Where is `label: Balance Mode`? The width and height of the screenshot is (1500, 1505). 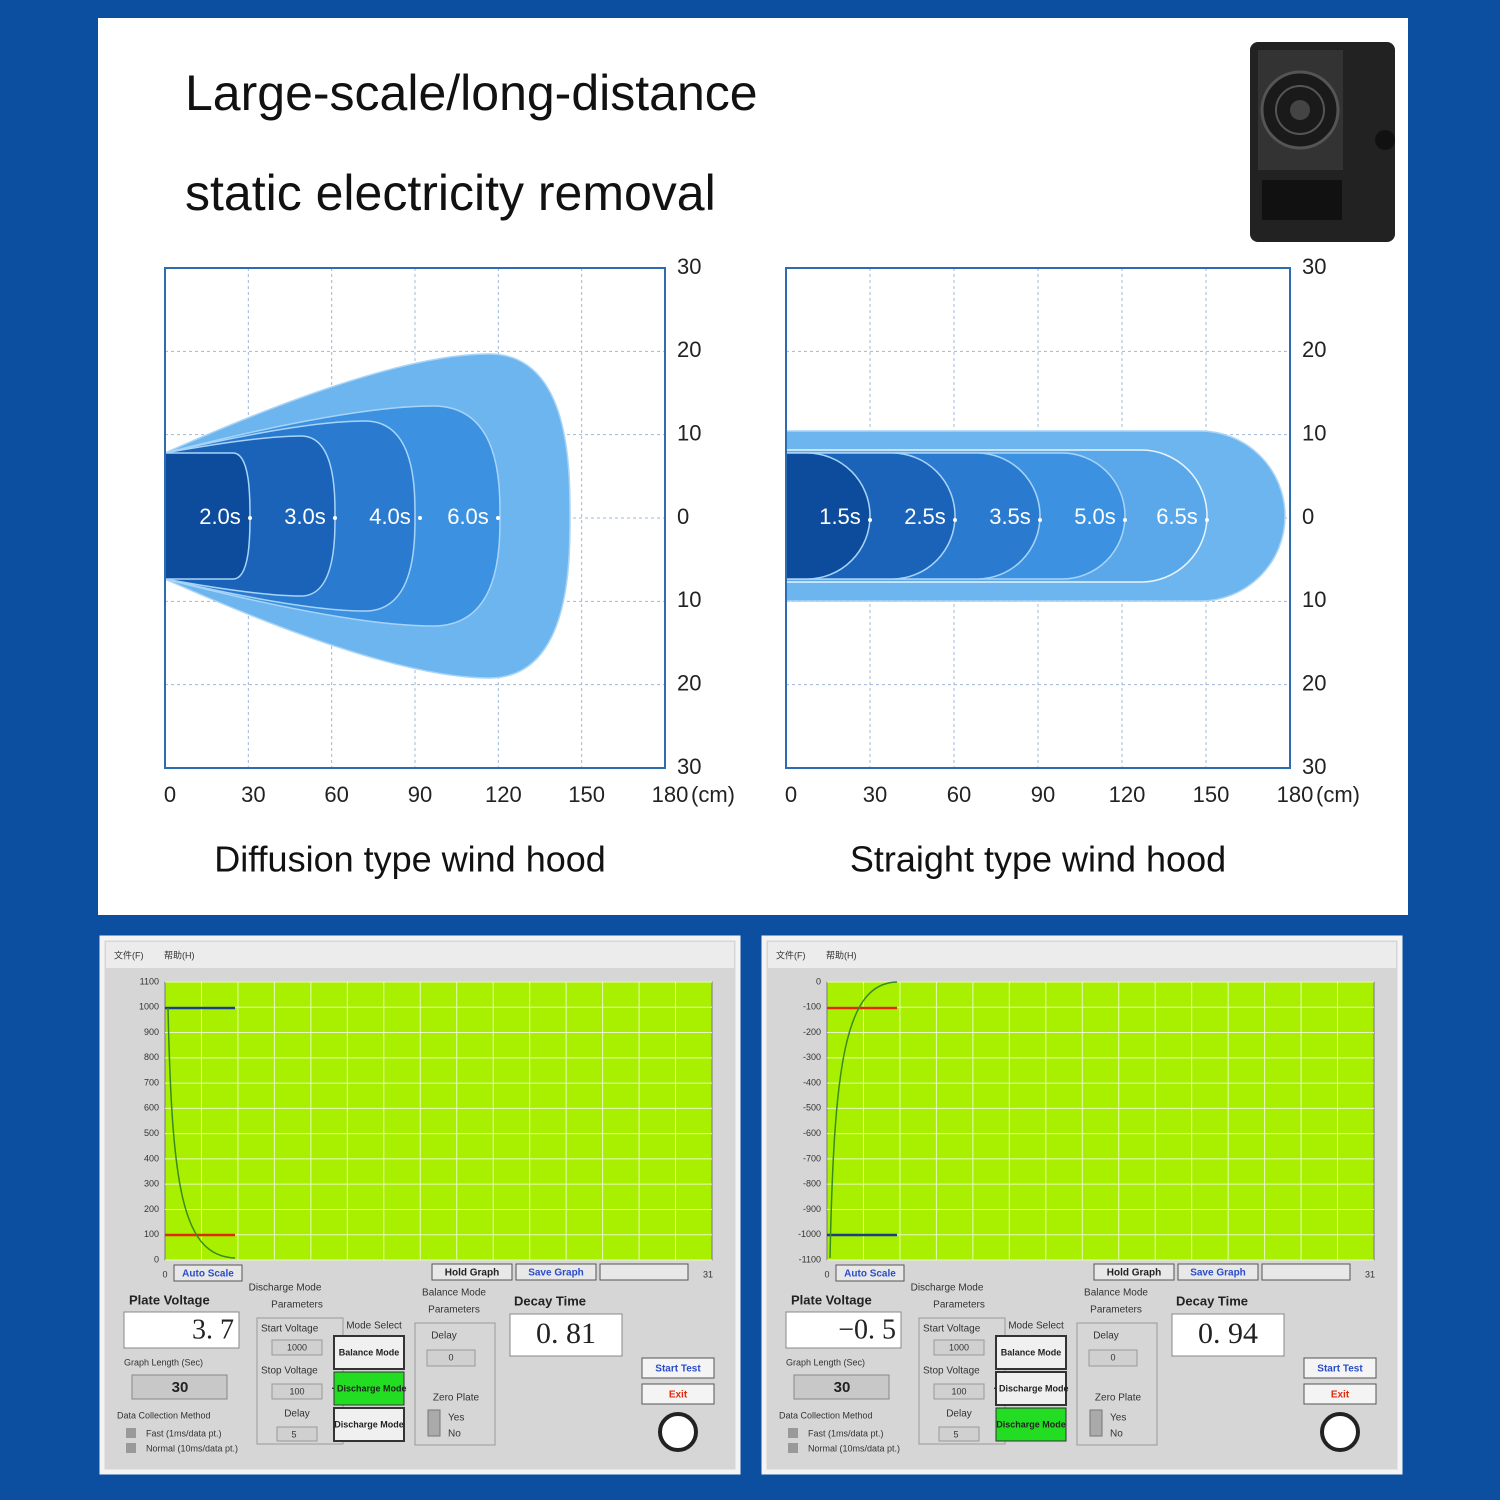 label: Balance Mode is located at coordinates (1116, 1293).